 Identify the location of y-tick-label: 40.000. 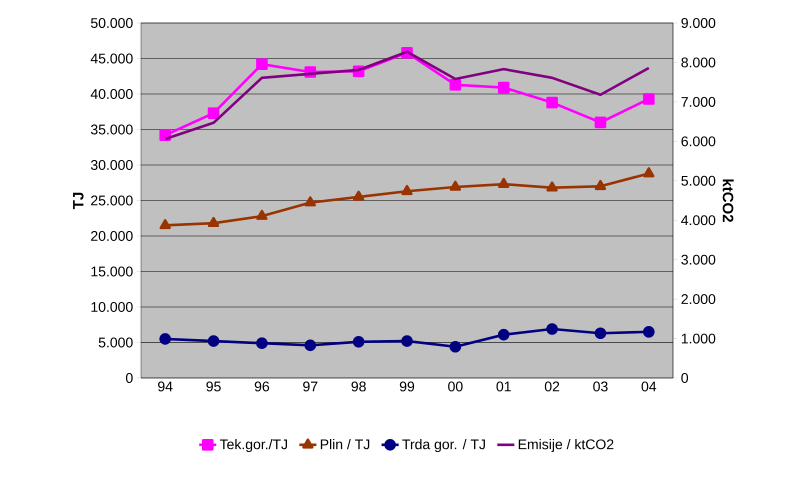
(111, 94).